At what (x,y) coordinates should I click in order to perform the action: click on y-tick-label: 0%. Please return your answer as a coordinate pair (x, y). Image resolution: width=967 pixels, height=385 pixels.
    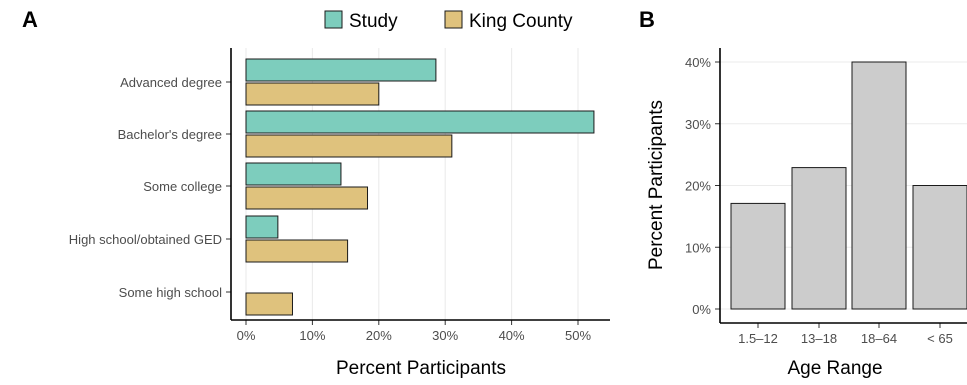
    Looking at the image, I should click on (701, 309).